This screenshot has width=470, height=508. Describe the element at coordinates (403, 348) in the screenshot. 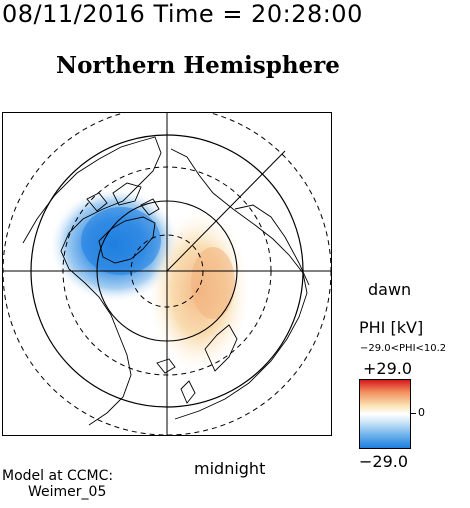

I see `colorbar-range: −29.0<PHI<10.2` at that location.